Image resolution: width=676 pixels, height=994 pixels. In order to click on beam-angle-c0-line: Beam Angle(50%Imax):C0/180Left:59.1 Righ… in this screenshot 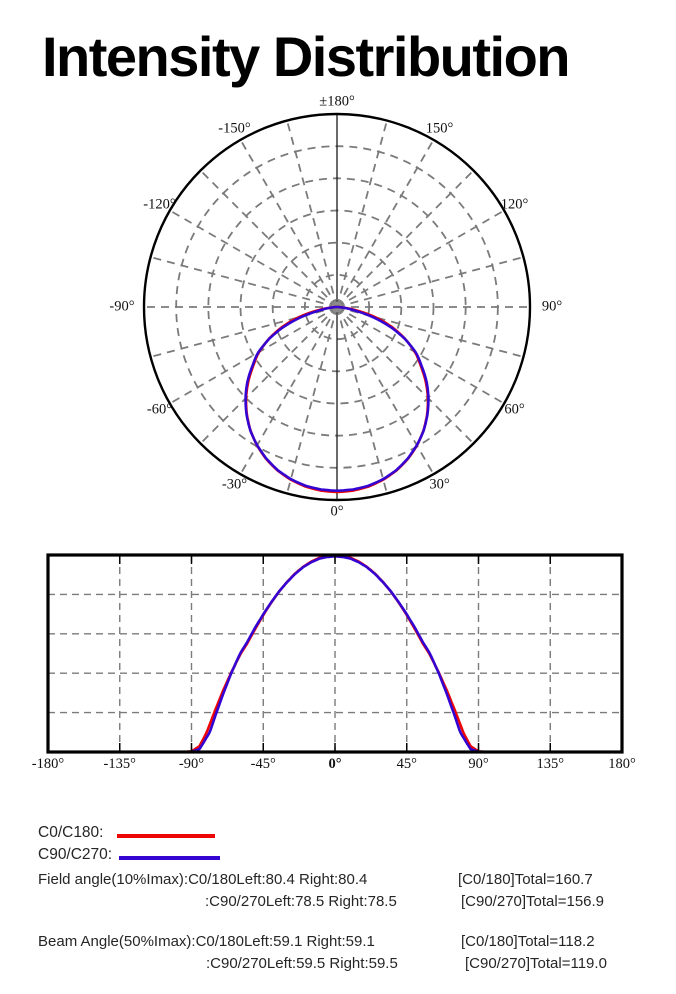, I will do `click(206, 941)`.